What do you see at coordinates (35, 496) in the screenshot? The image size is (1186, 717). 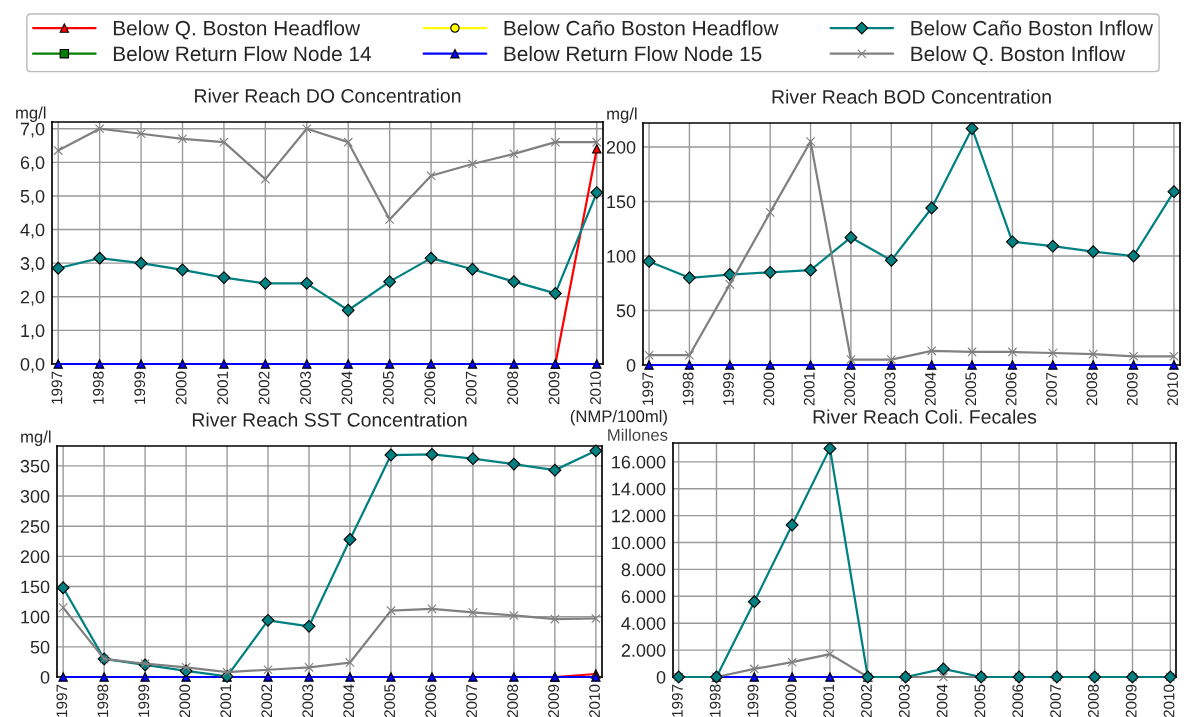 I see `y-tick-label: 300` at bounding box center [35, 496].